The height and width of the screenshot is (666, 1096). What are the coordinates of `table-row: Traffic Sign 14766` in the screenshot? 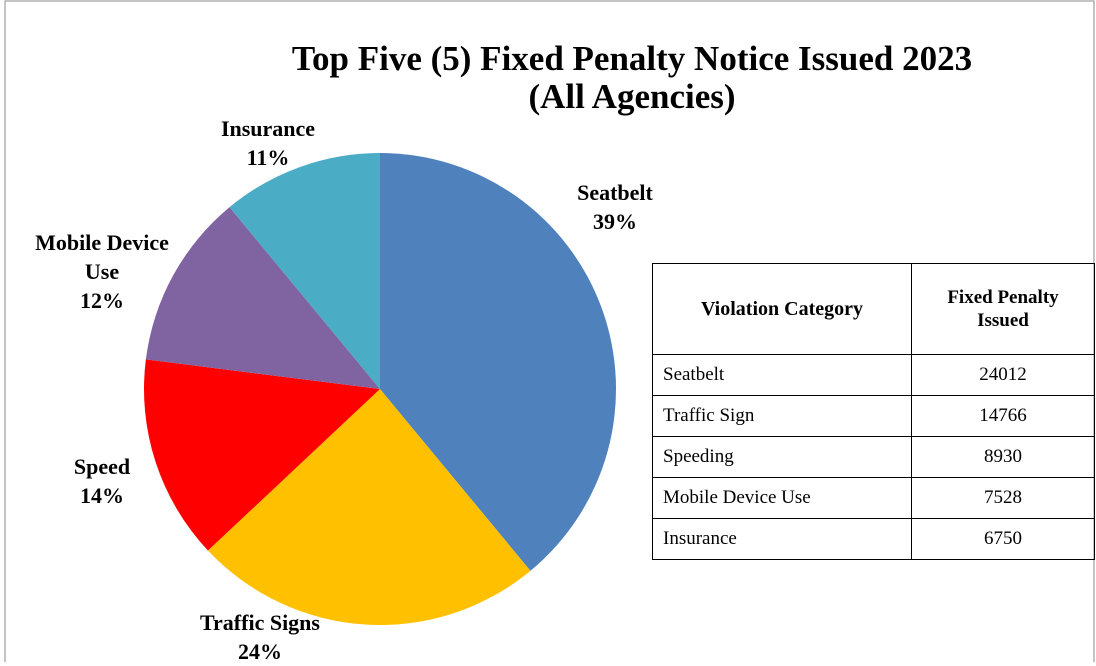 It's located at (873, 416).